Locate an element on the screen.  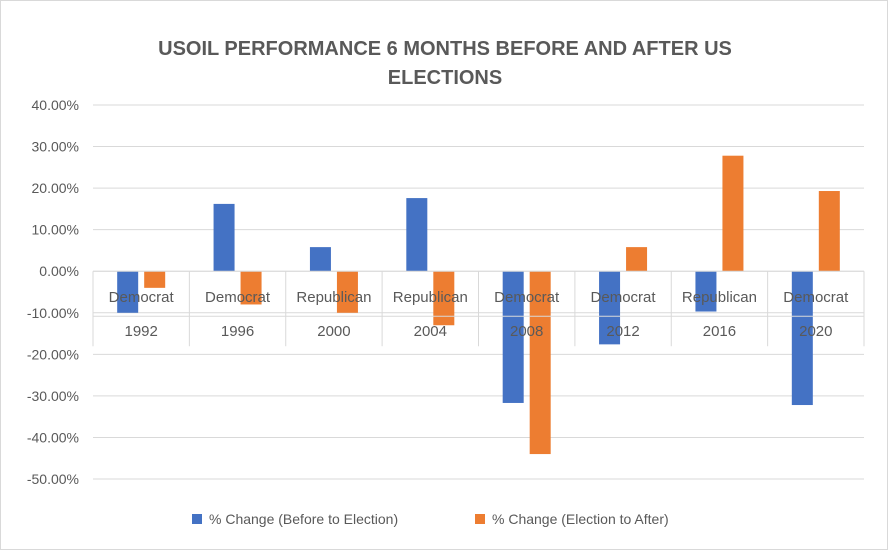
year-label: 2020 is located at coordinates (815, 331).